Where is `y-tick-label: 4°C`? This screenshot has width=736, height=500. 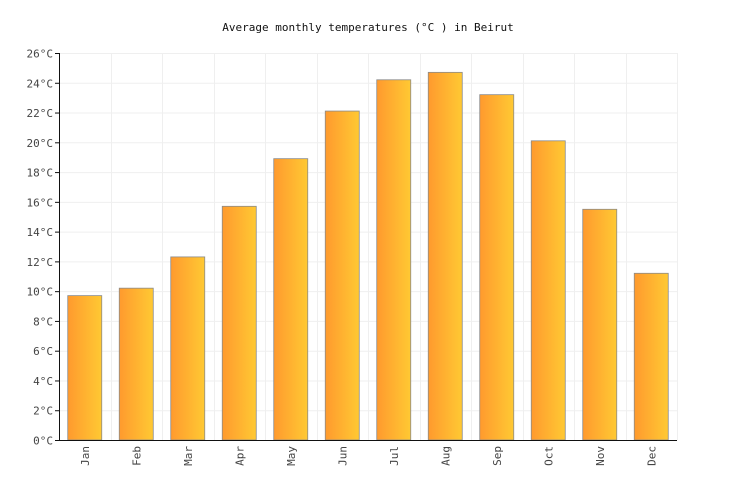
y-tick-label: 4°C is located at coordinates (43, 381).